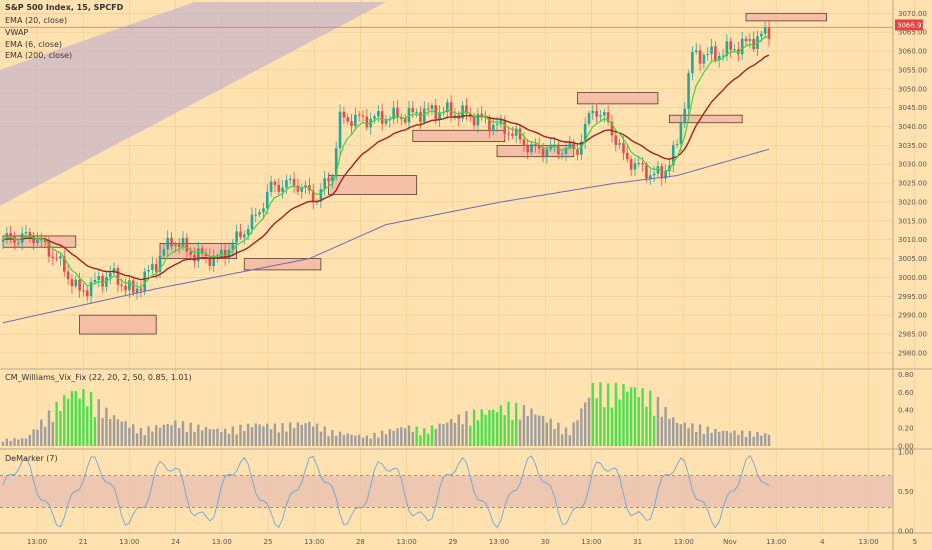 The width and height of the screenshot is (932, 550). I want to click on price-tick-label: 3060.00, so click(912, 52).